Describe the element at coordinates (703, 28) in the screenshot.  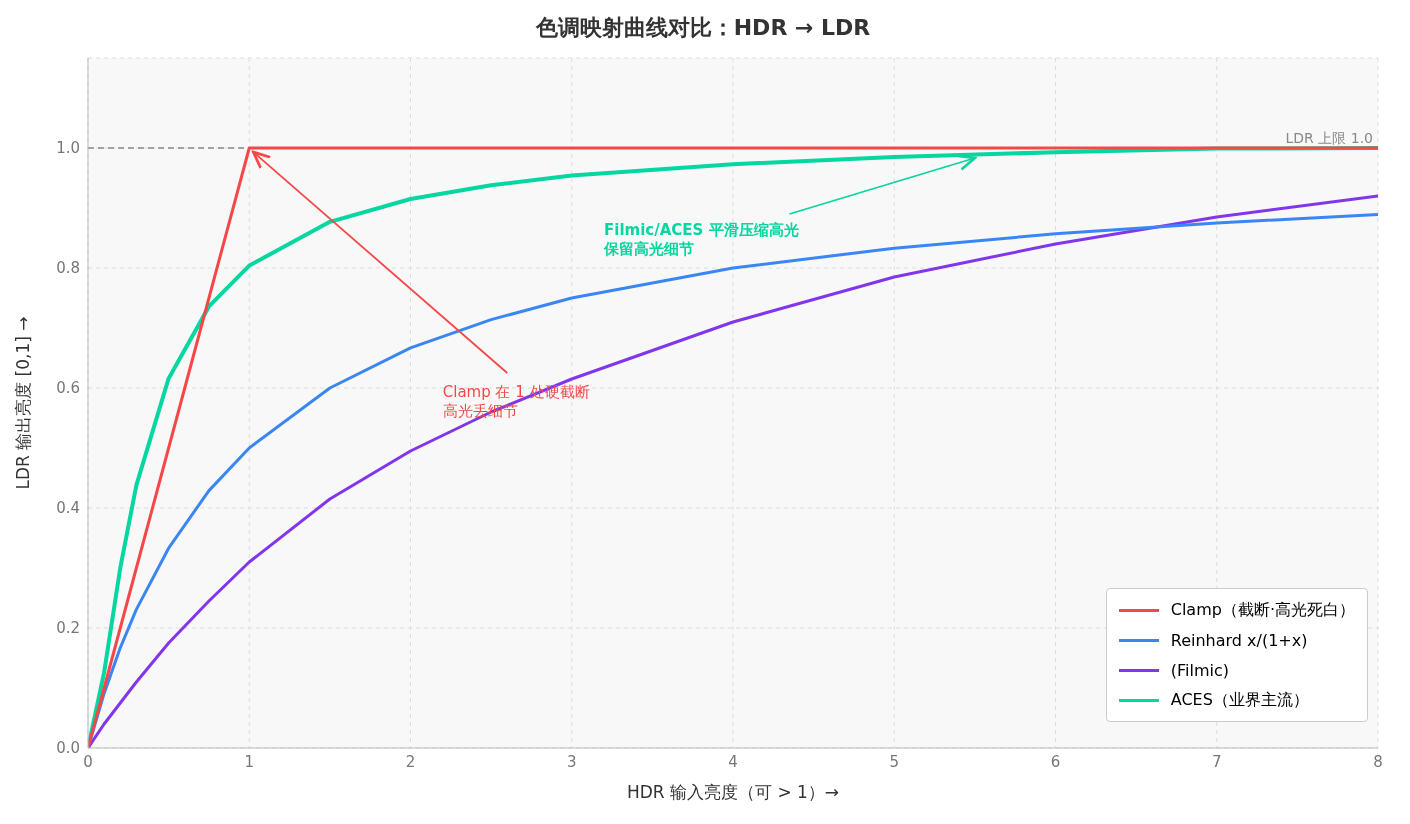
I see `chart-title: 色调映射曲线对比：HDR → LDR` at that location.